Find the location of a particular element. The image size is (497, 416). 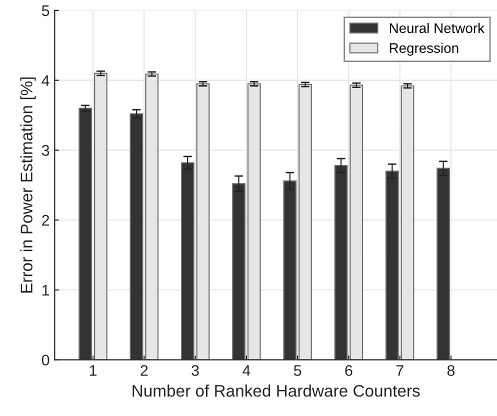

x-tick-label: 2 is located at coordinates (144, 370).